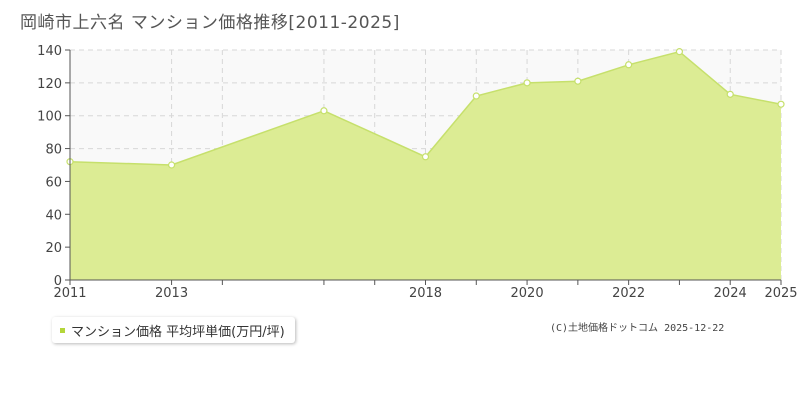  Describe the element at coordinates (49, 117) in the screenshot. I see `y-tick-label: 100` at that location.